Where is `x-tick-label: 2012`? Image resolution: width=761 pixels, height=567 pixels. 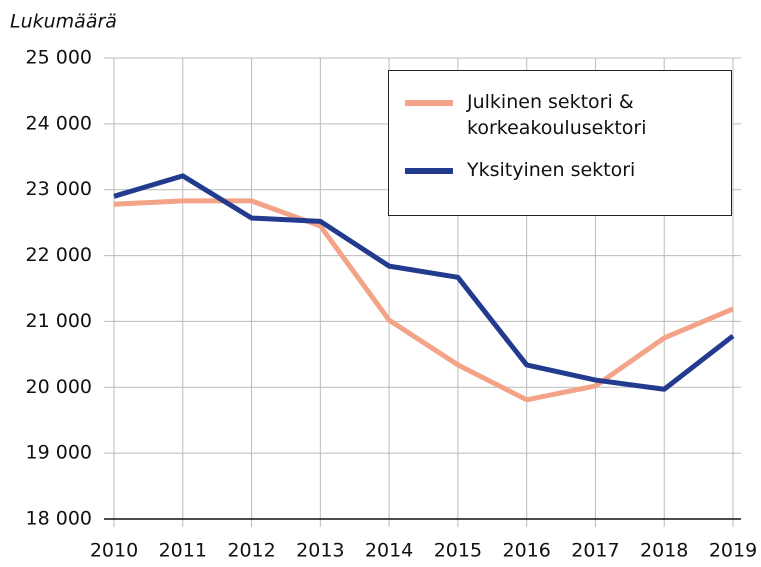
x-tick-label: 2012 is located at coordinates (251, 551).